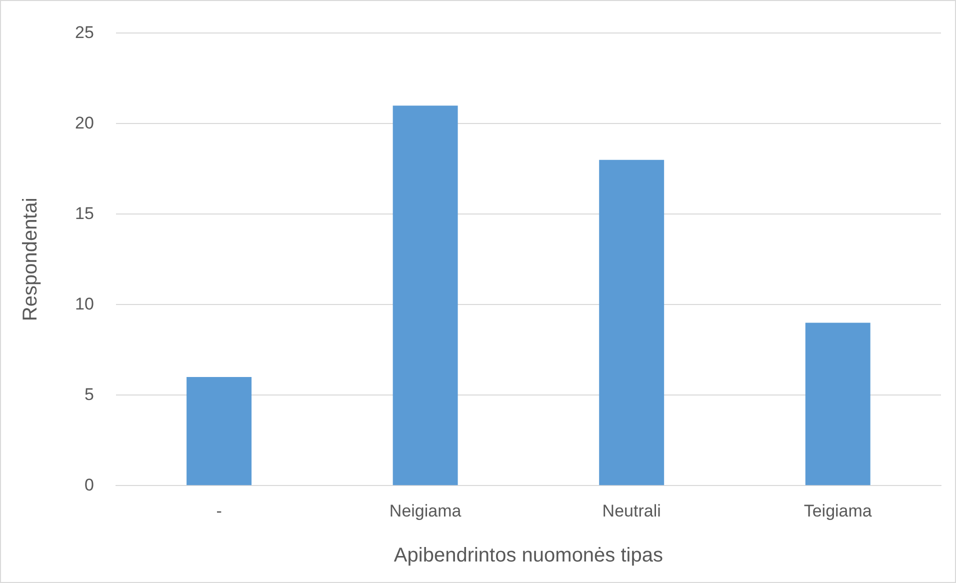 The height and width of the screenshot is (583, 956). I want to click on y-tick-label: 0, so click(89, 484).